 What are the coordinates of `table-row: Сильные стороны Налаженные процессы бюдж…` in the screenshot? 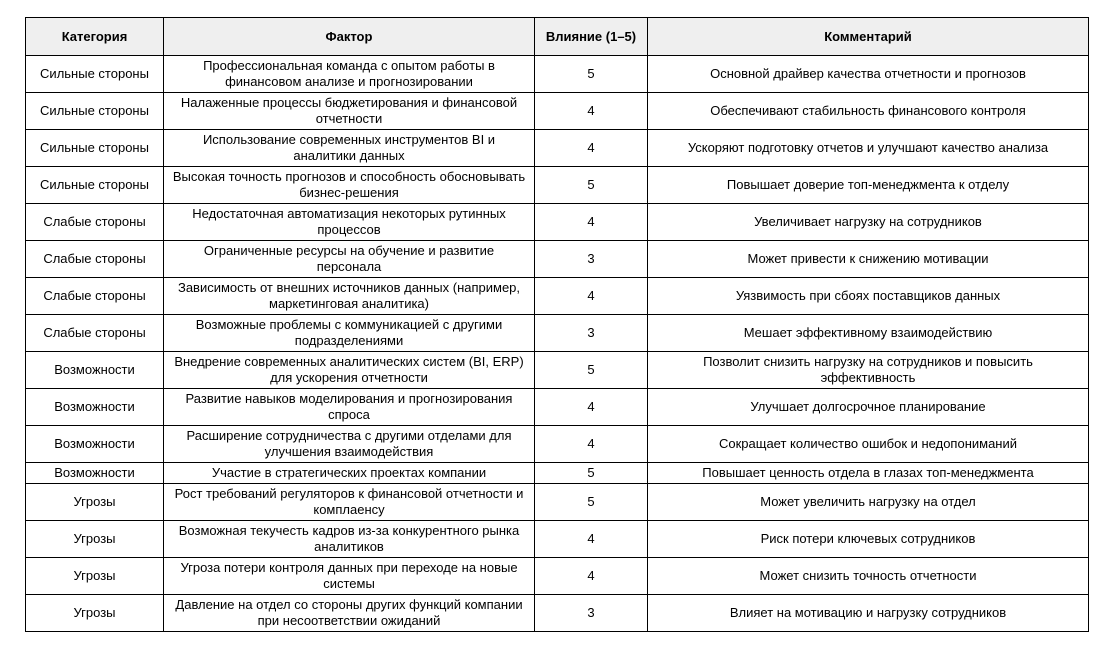 It's located at (557, 111).